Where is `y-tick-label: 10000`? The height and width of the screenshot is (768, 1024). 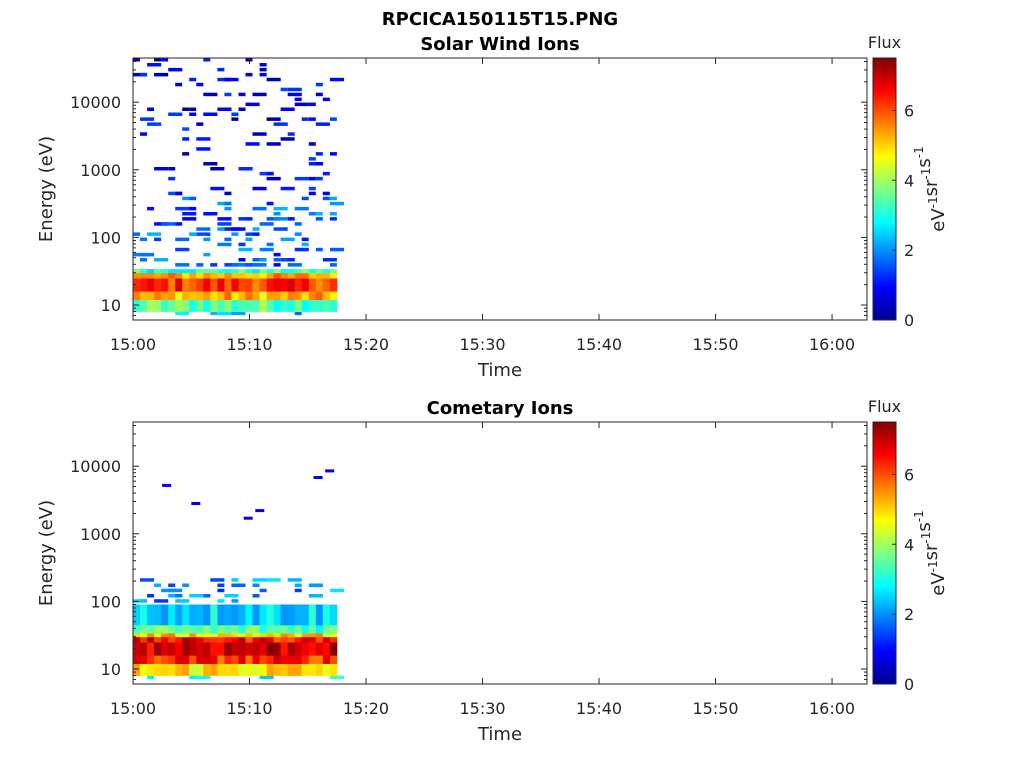
y-tick-label: 10000 is located at coordinates (95, 466).